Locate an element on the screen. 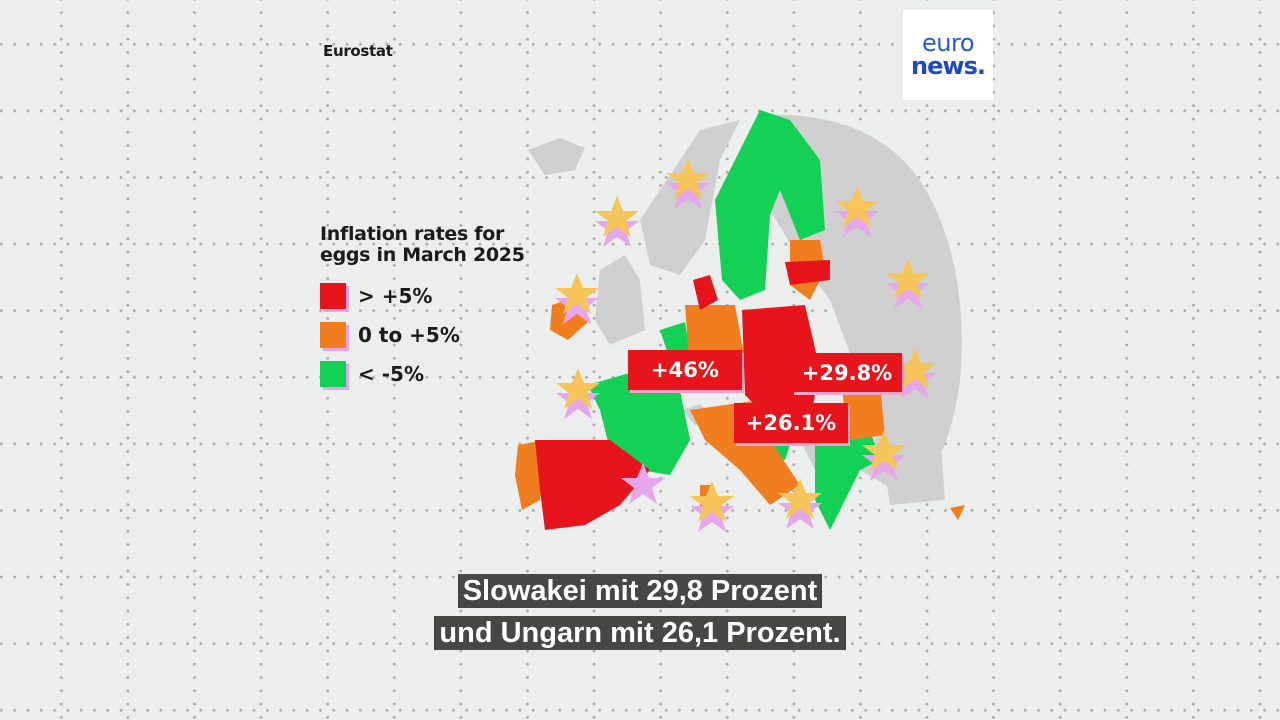 The image size is (1280, 720). italy is located at coordinates (745, 452).